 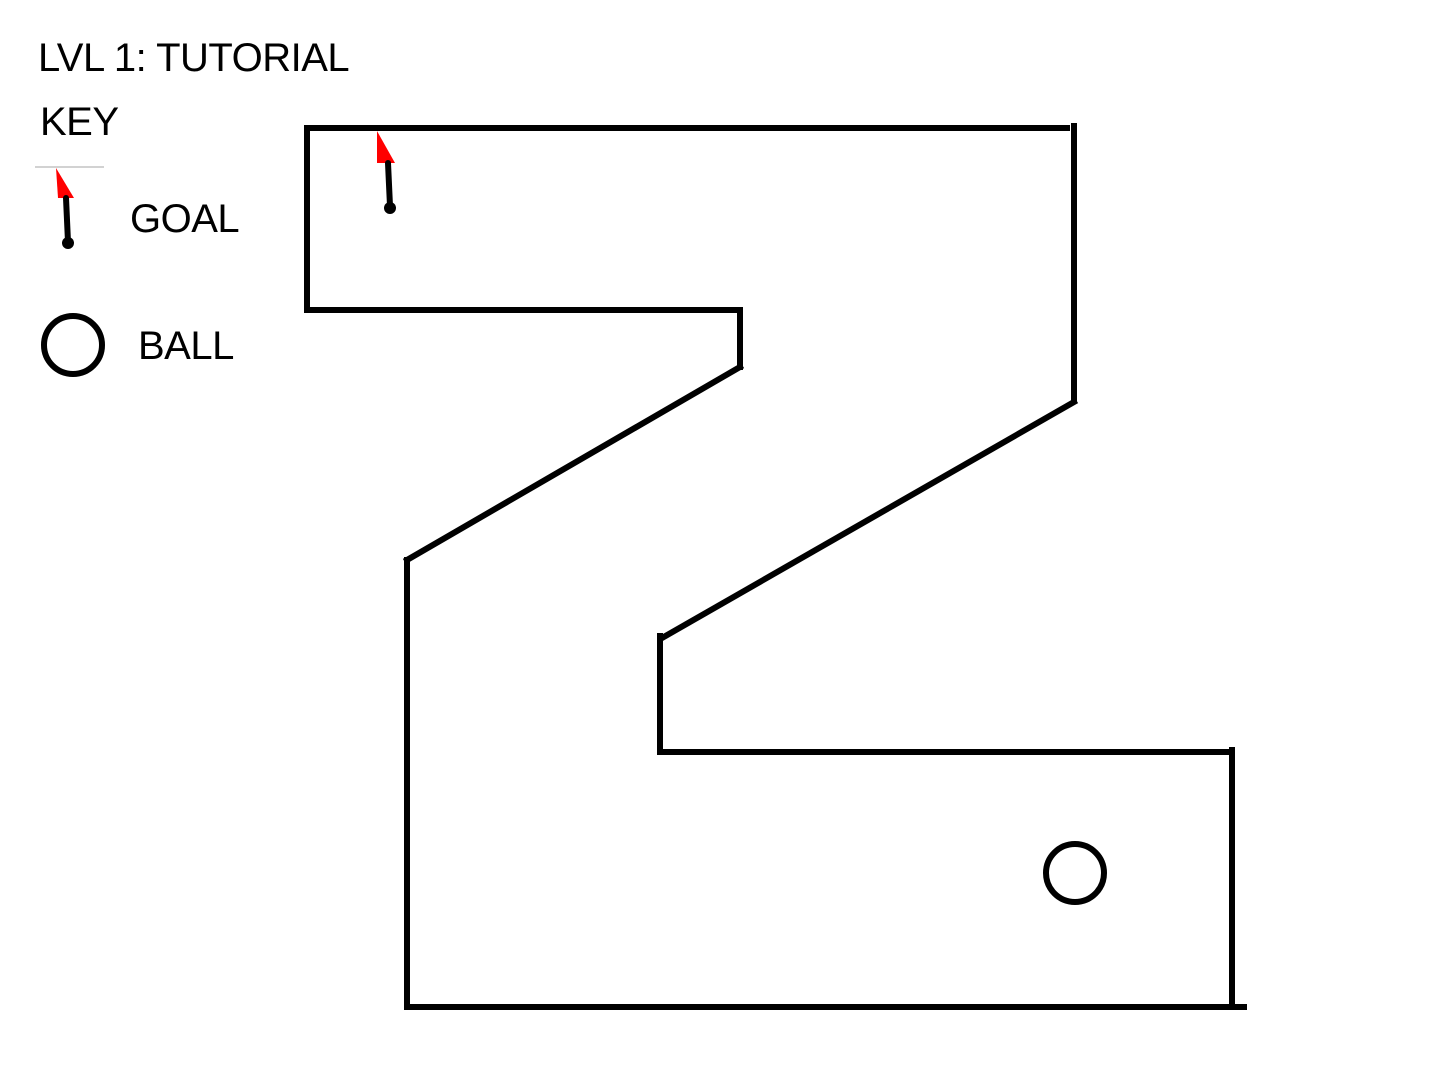 What do you see at coordinates (185, 219) in the screenshot?
I see `key-goal-label: GOAL` at bounding box center [185, 219].